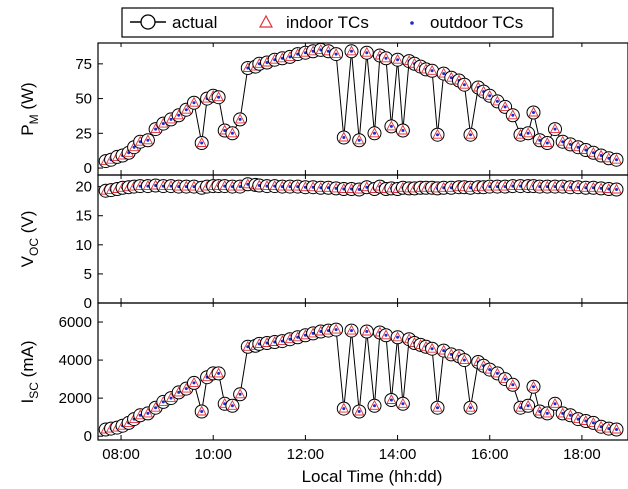  Describe the element at coordinates (490, 454) in the screenshot. I see `xtick-label-4: 16:00` at that location.